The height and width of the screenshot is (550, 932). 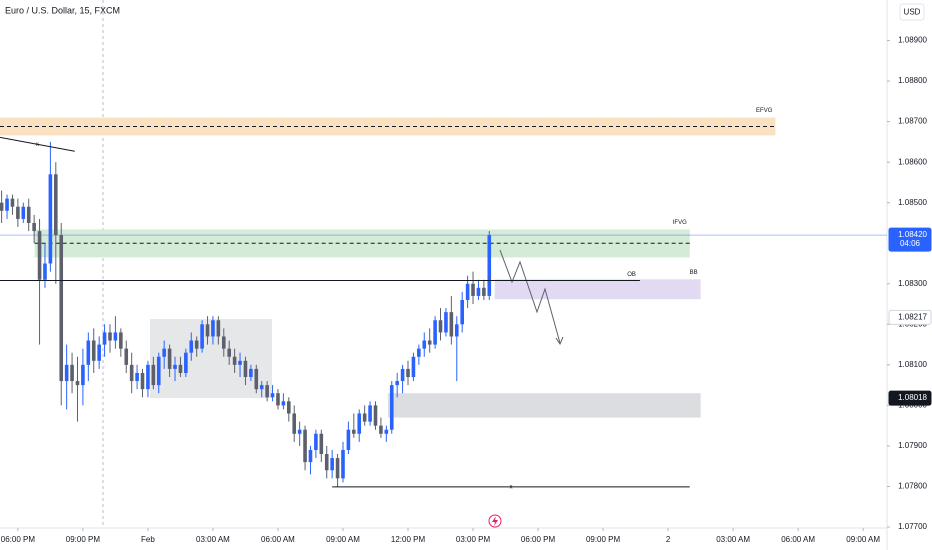 I want to click on chart-title: Euro / U.S. Dollar, 15, FXCM, so click(x=62, y=10).